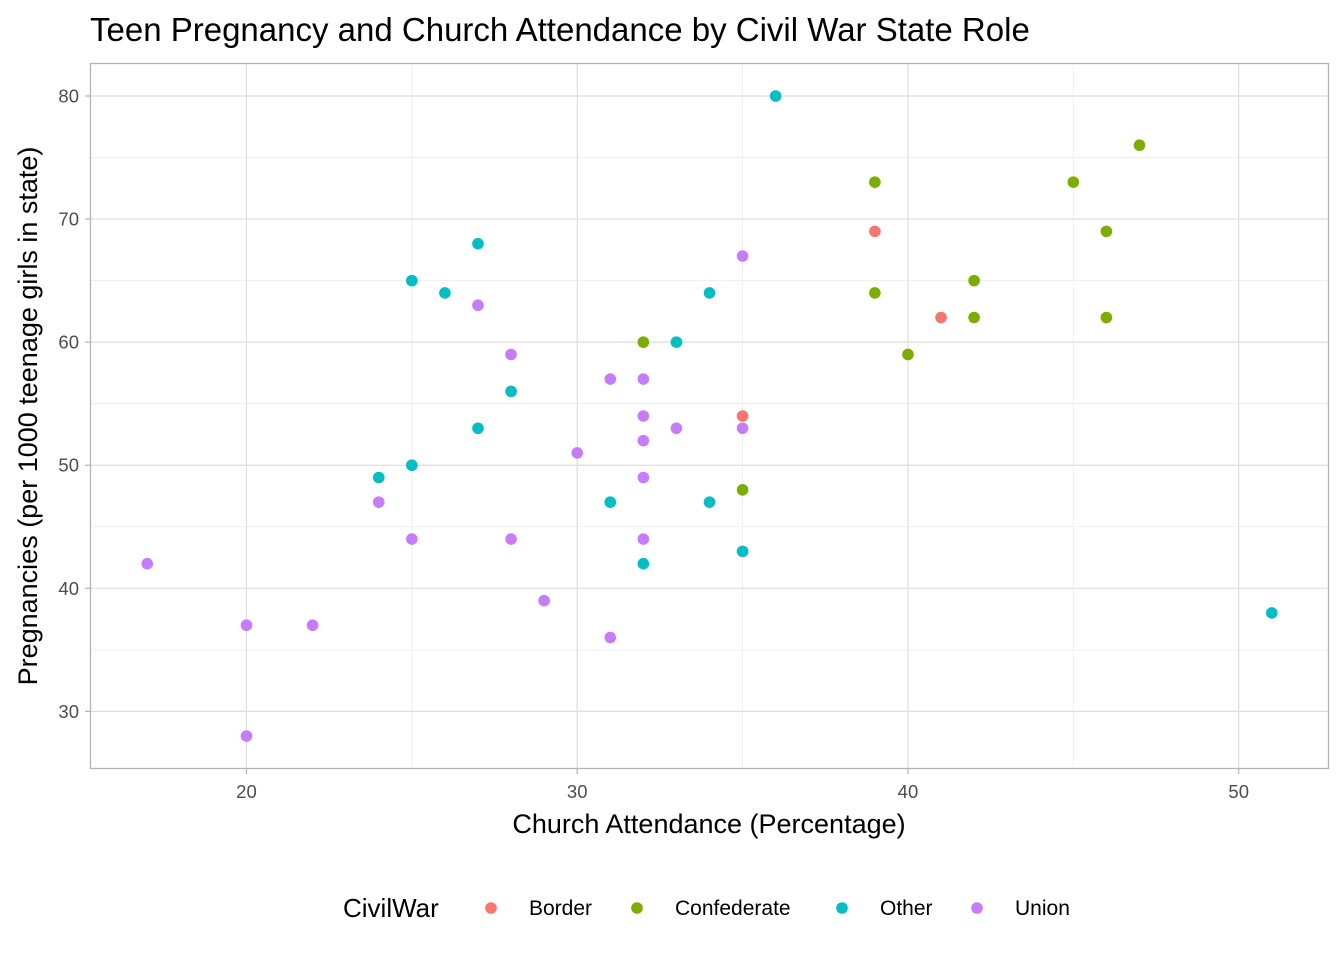 The width and height of the screenshot is (1344, 960). What do you see at coordinates (708, 824) in the screenshot?
I see `x-axis-title: Church Attendance (Percentage)` at bounding box center [708, 824].